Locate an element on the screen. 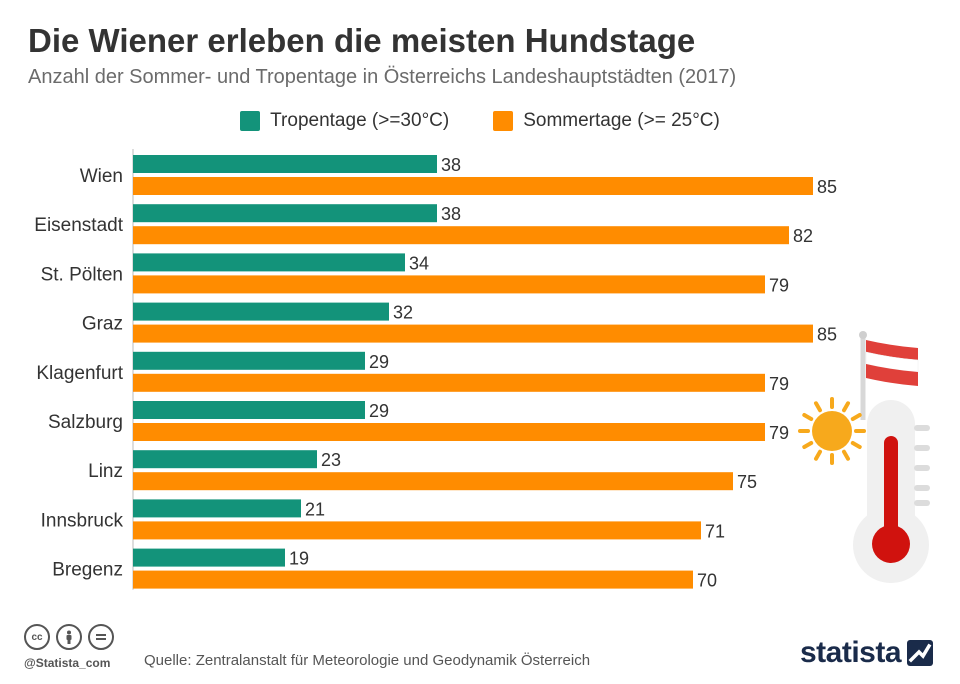 The image size is (960, 684). legend-item-tropentage: Tropentage (>=30°C) is located at coordinates (344, 121).